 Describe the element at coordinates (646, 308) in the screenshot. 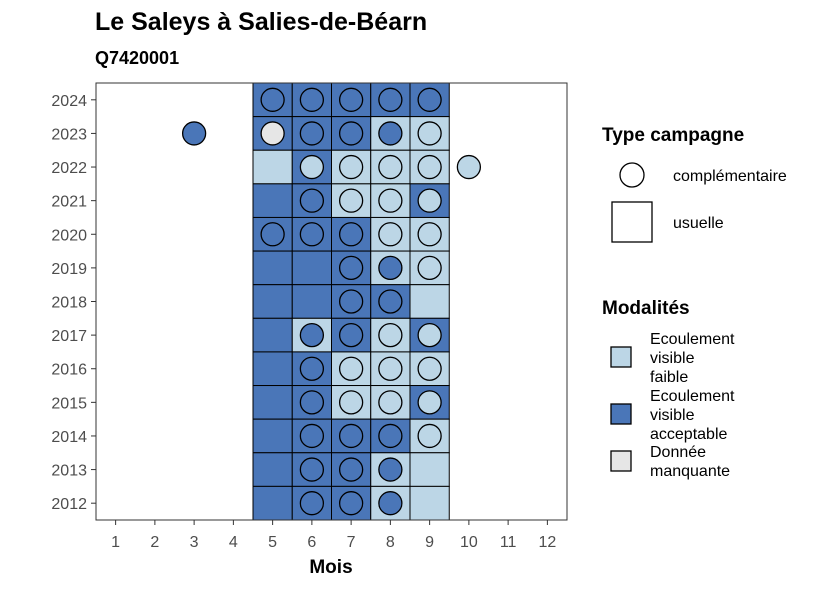

I see `legend-modalites-title: Modalités` at that location.